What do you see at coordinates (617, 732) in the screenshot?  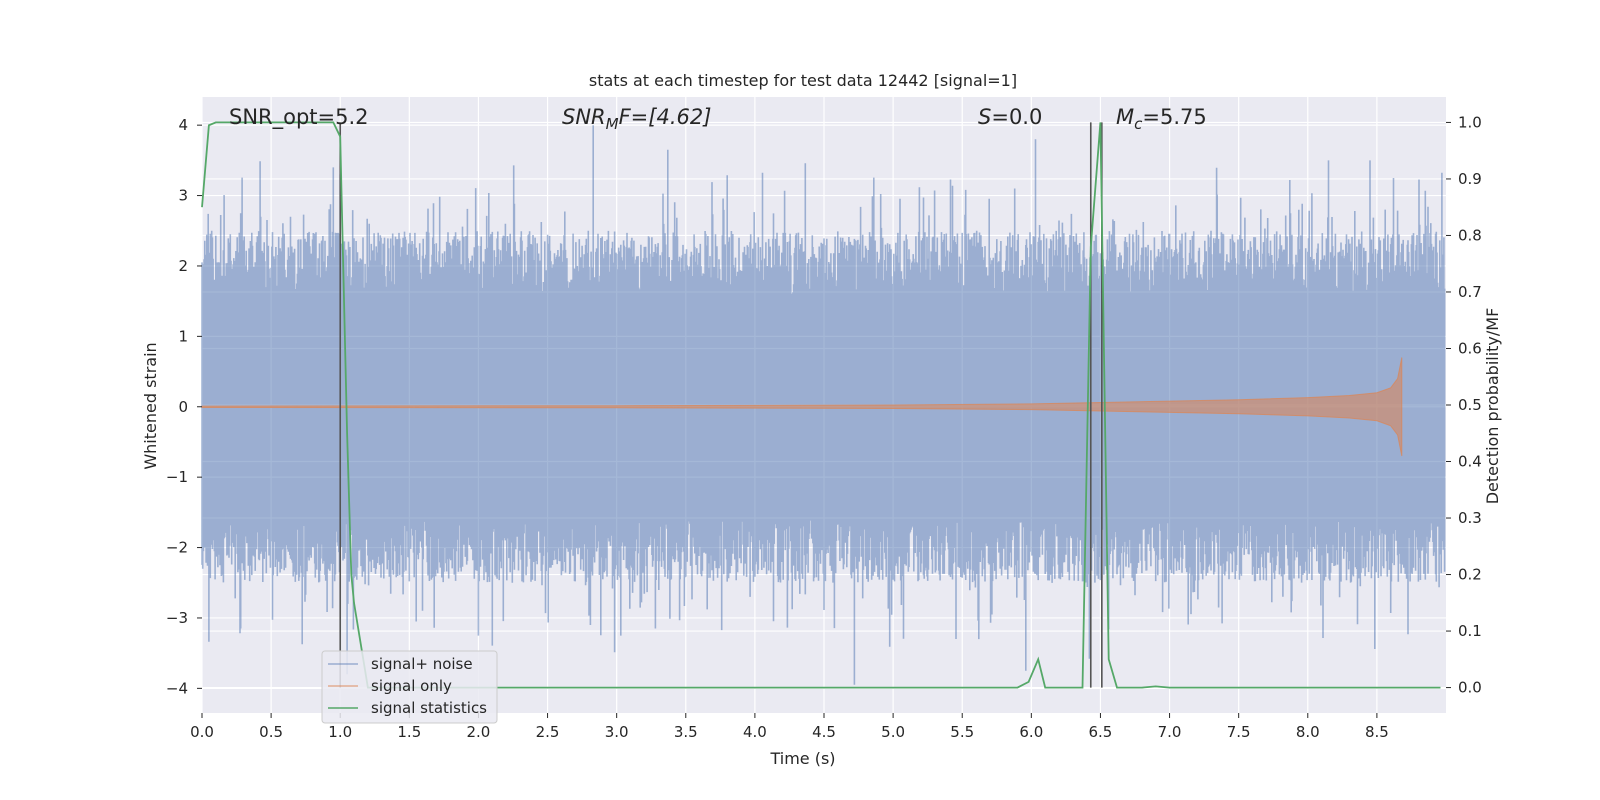 I see `x-tick-label: 3.0` at bounding box center [617, 732].